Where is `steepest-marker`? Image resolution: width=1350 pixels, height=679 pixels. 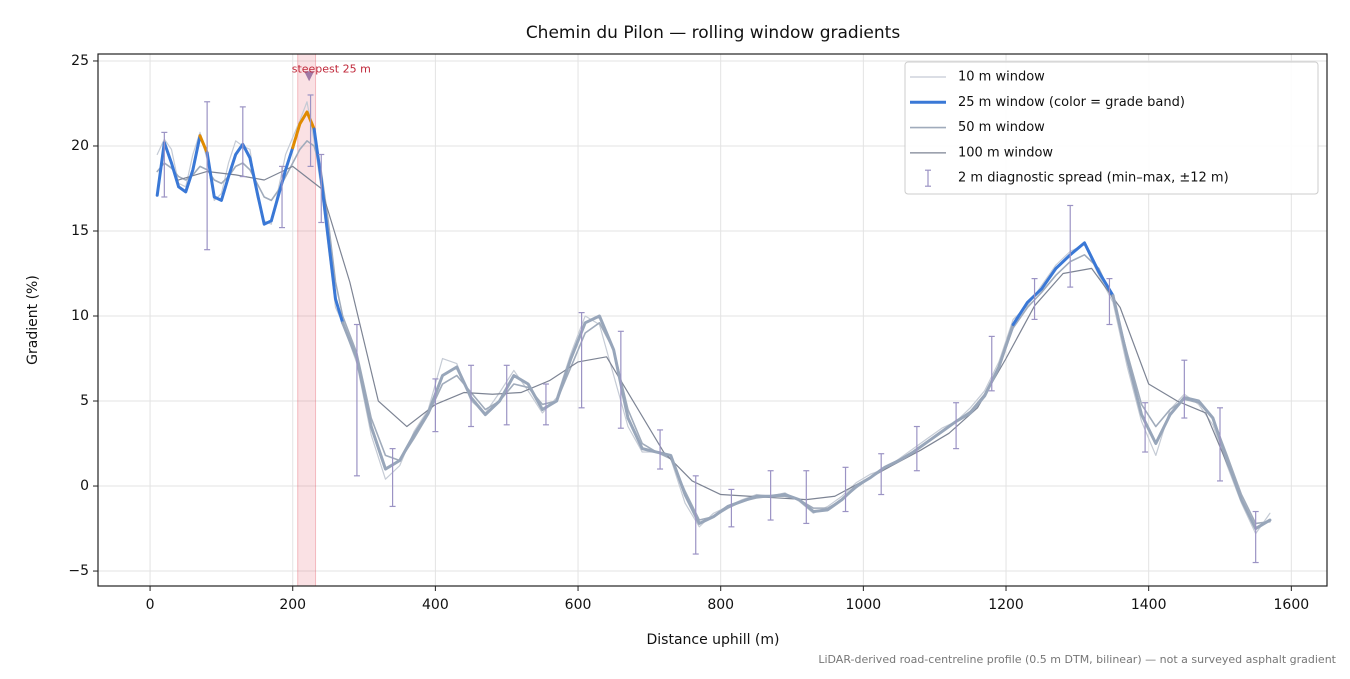 steepest-marker is located at coordinates (309, 76).